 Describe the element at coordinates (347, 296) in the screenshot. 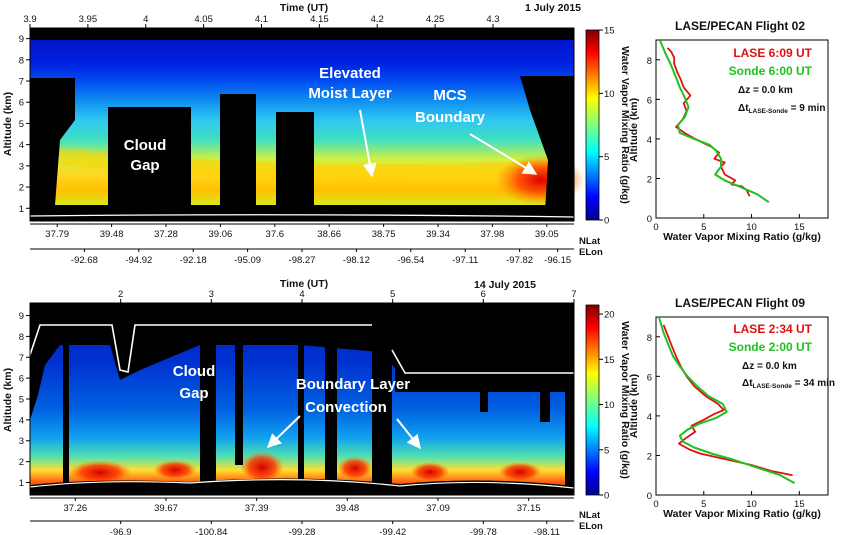

I see `heatmap-2-time-ticks: 2 3 4 5 6 7` at that location.